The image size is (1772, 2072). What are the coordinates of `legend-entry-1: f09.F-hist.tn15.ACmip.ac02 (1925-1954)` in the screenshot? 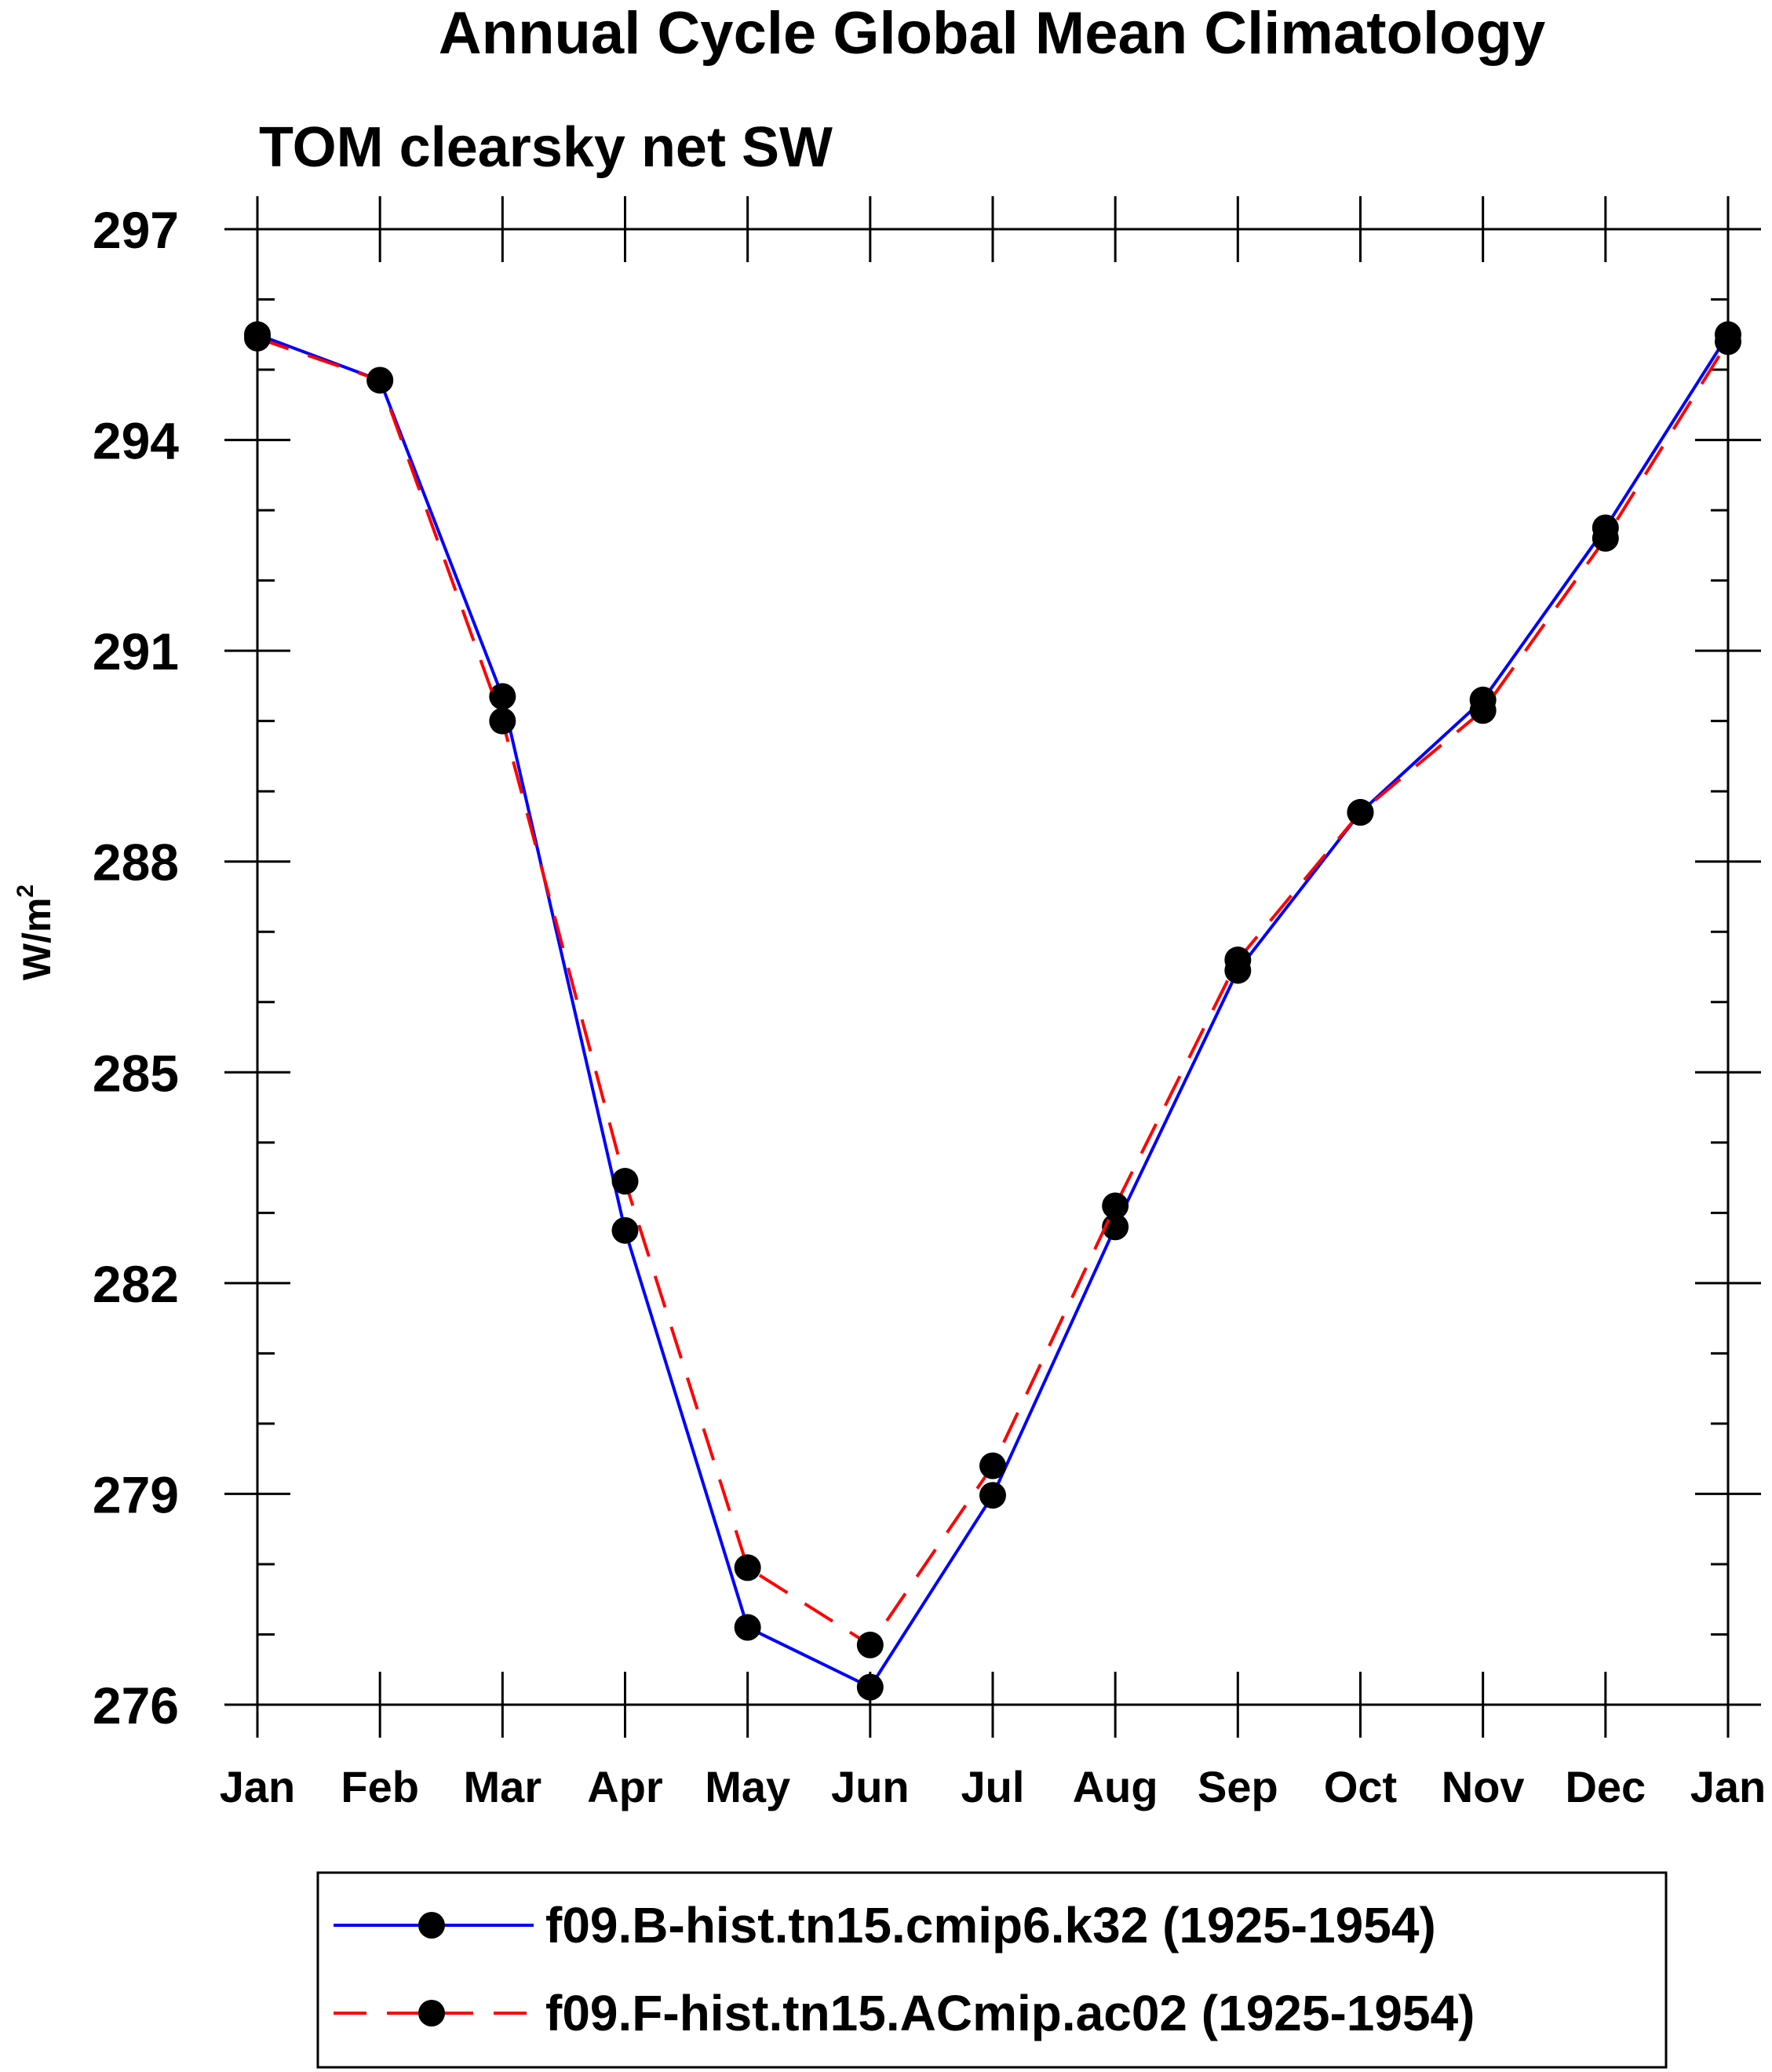 It's located at (905, 2013).